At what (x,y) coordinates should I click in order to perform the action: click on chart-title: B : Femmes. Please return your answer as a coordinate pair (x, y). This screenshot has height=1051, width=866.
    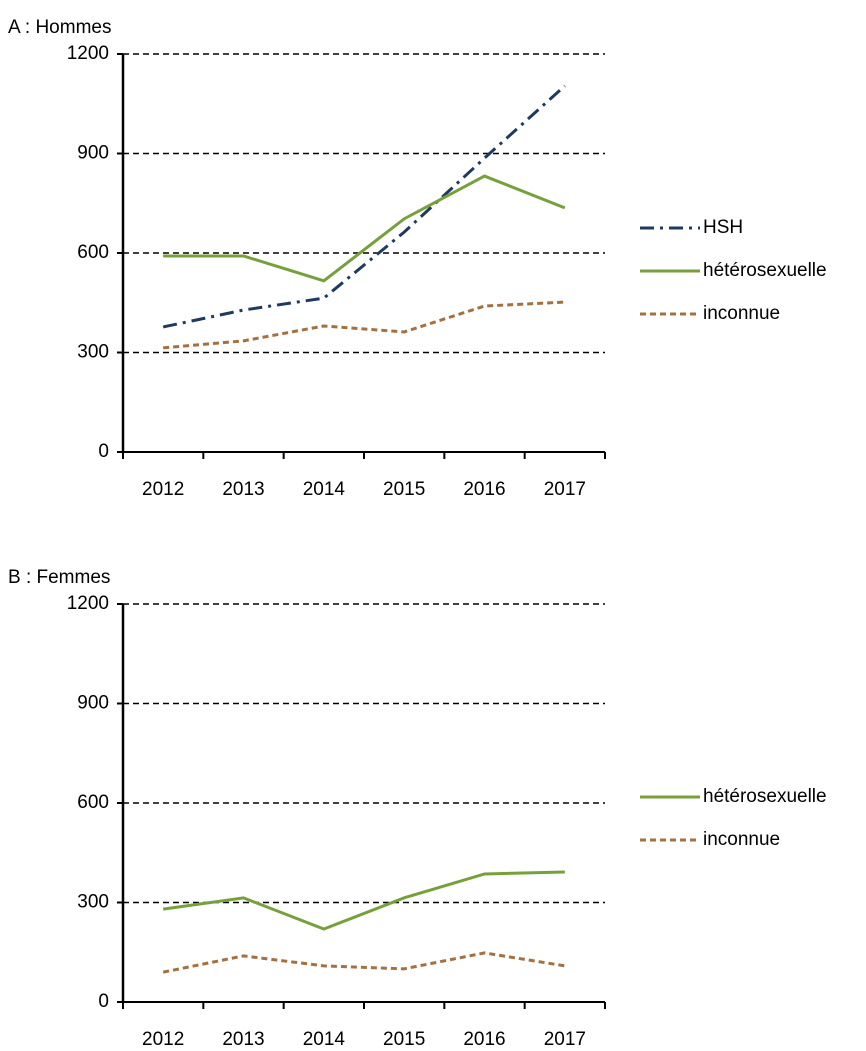
    Looking at the image, I should click on (59, 577).